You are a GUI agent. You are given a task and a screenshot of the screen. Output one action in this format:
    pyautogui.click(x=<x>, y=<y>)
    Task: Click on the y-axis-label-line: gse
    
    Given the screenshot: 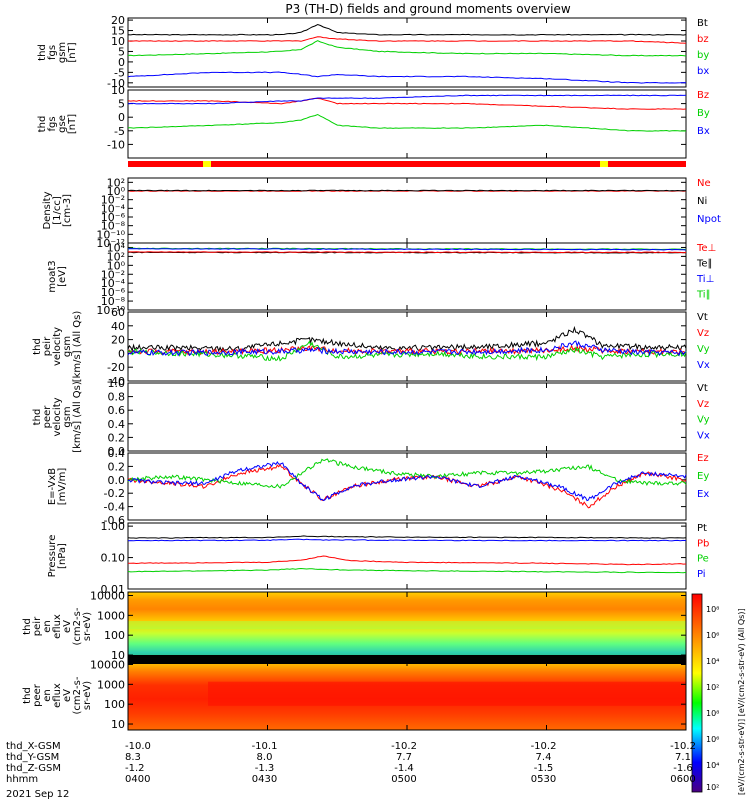 What is the action you would take?
    pyautogui.click(x=62, y=124)
    